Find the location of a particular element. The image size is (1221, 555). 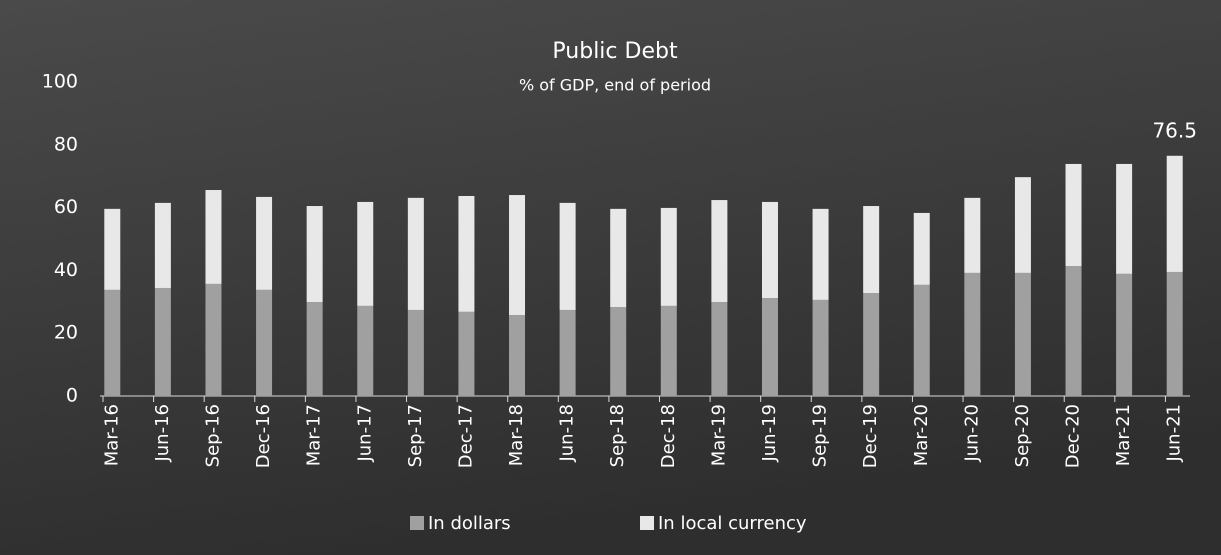

x-tick-label: Jun-16 is located at coordinates (162, 433).